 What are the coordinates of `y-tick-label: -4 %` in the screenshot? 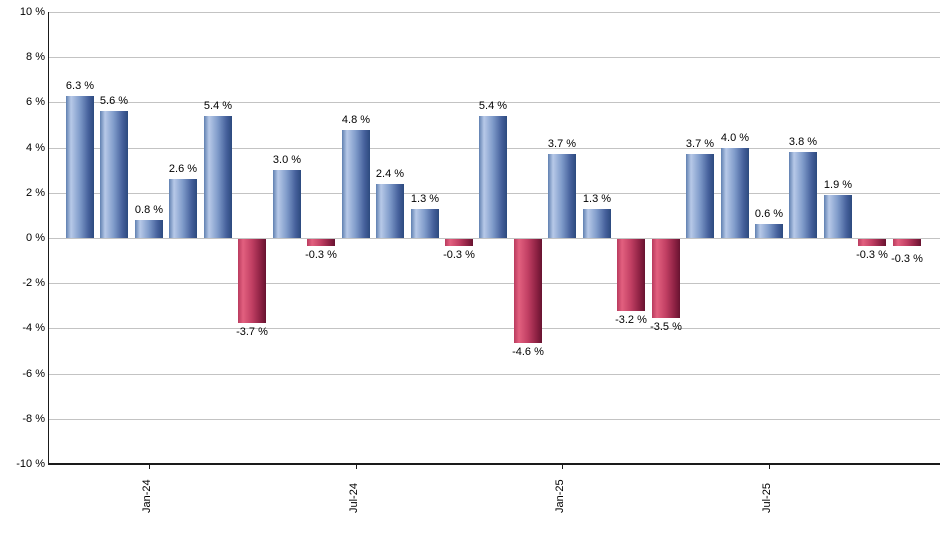 It's located at (33, 328).